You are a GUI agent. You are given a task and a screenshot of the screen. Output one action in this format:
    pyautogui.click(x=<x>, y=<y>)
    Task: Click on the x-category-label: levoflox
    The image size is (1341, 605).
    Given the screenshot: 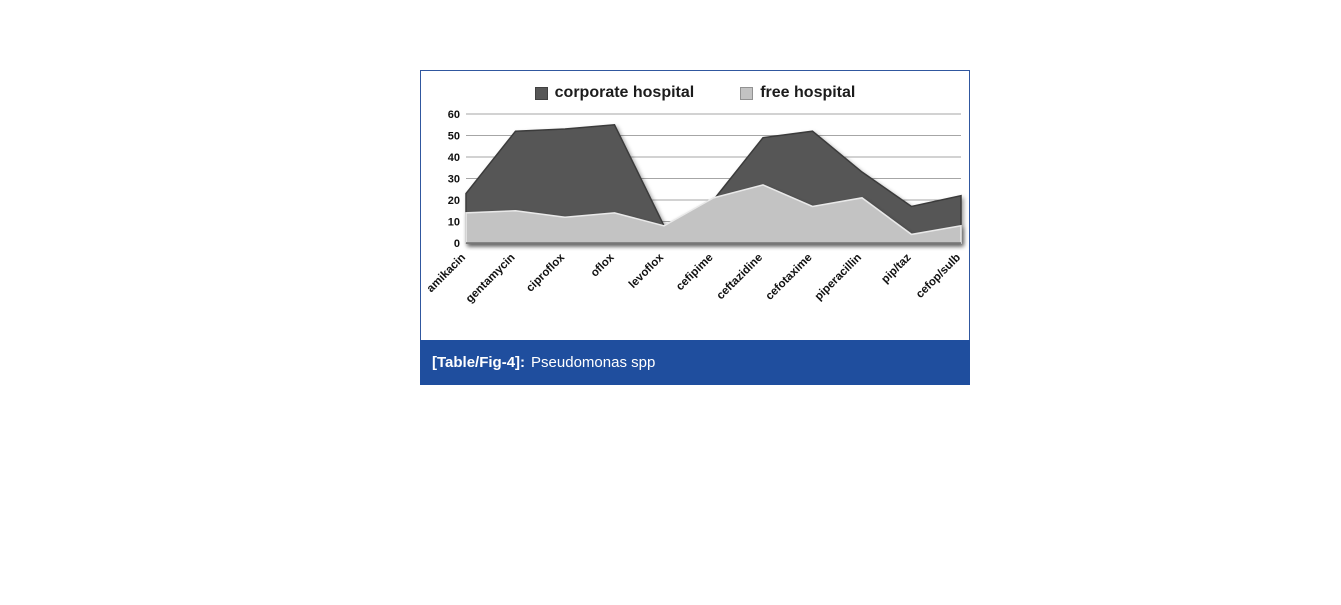 What is the action you would take?
    pyautogui.click(x=647, y=271)
    